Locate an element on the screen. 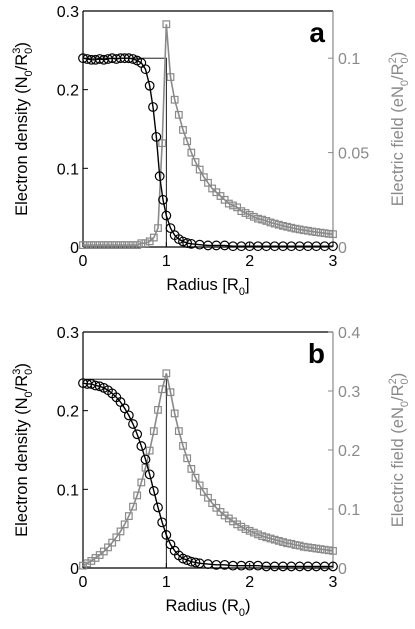 Image resolution: width=415 pixels, height=629 pixels. x-axis-label: Radius (R0) is located at coordinates (208, 608).